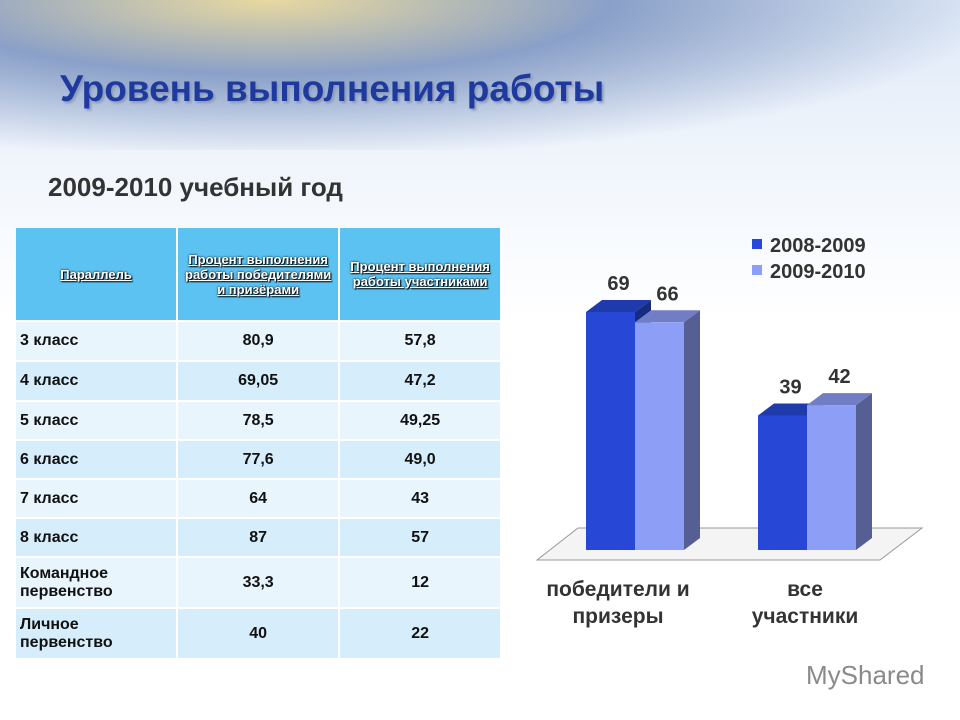 This screenshot has width=960, height=720. Describe the element at coordinates (618, 284) in the screenshot. I see `value-label: 69` at that location.